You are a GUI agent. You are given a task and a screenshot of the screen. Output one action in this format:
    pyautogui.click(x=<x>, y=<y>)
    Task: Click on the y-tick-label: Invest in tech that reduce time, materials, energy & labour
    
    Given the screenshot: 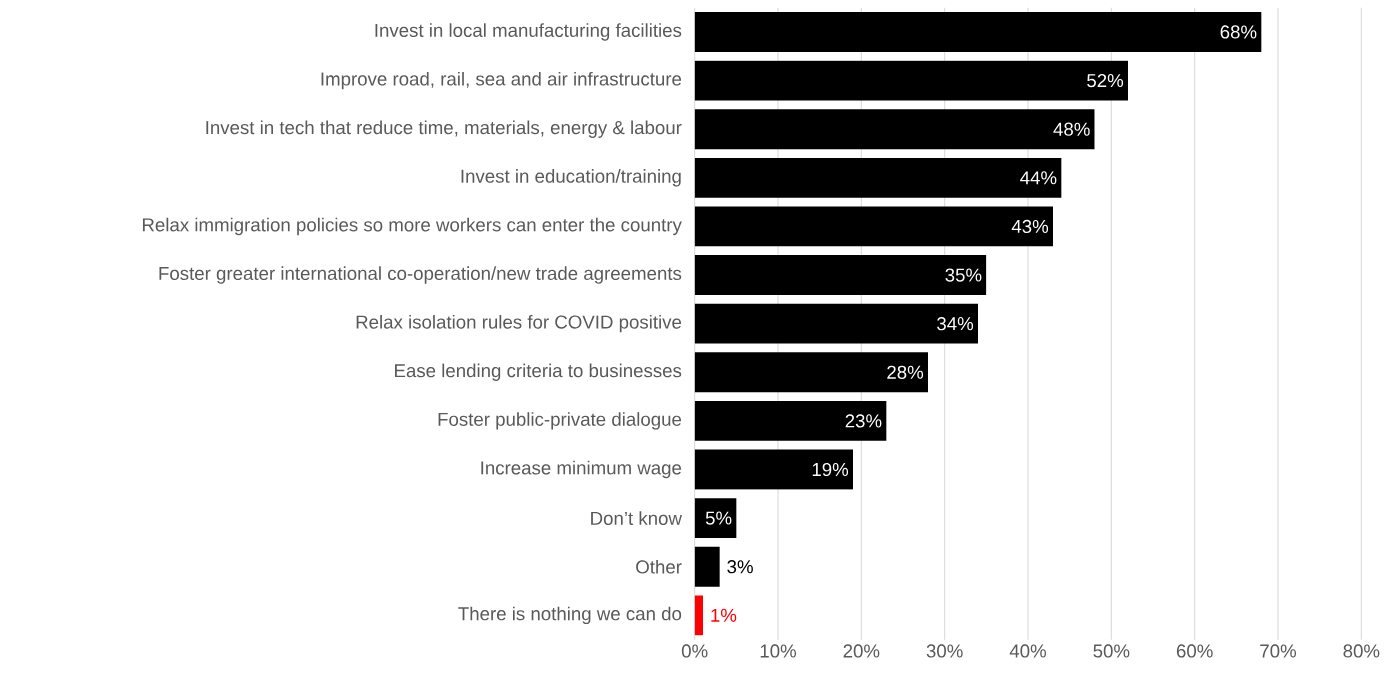 What is the action you would take?
    pyautogui.click(x=444, y=129)
    